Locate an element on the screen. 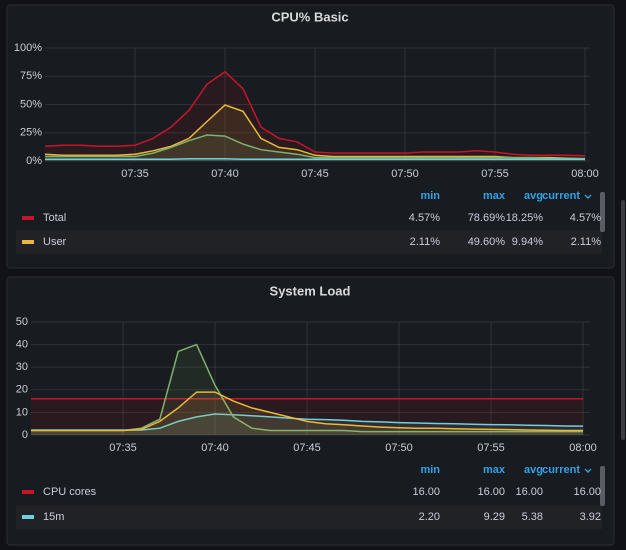 The width and height of the screenshot is (626, 550). y-tick-label: 25% is located at coordinates (31, 133).